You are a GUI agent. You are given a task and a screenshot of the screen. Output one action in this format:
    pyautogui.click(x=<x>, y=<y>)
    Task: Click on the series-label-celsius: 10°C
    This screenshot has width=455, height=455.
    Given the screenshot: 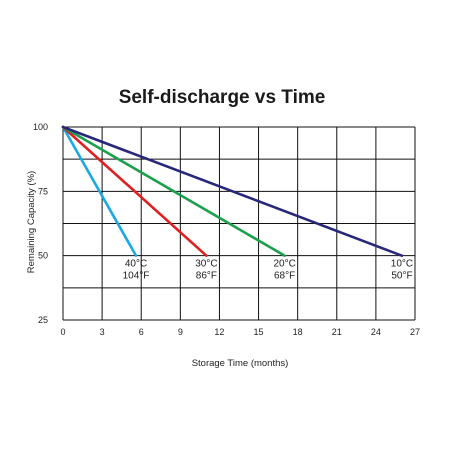 What is the action you would take?
    pyautogui.click(x=402, y=264)
    